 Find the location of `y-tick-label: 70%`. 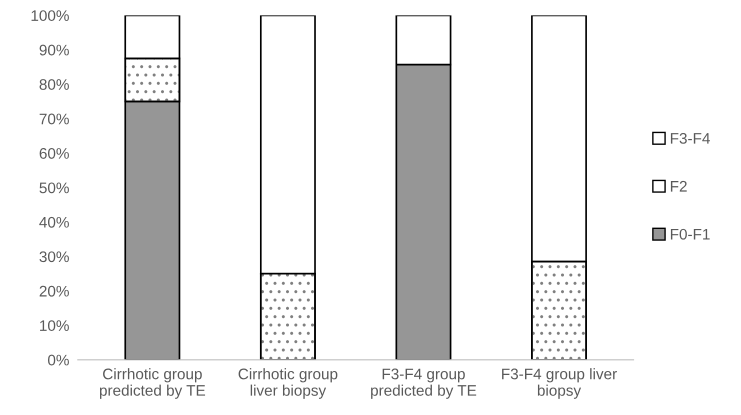

y-tick-label: 70% is located at coordinates (54, 119).